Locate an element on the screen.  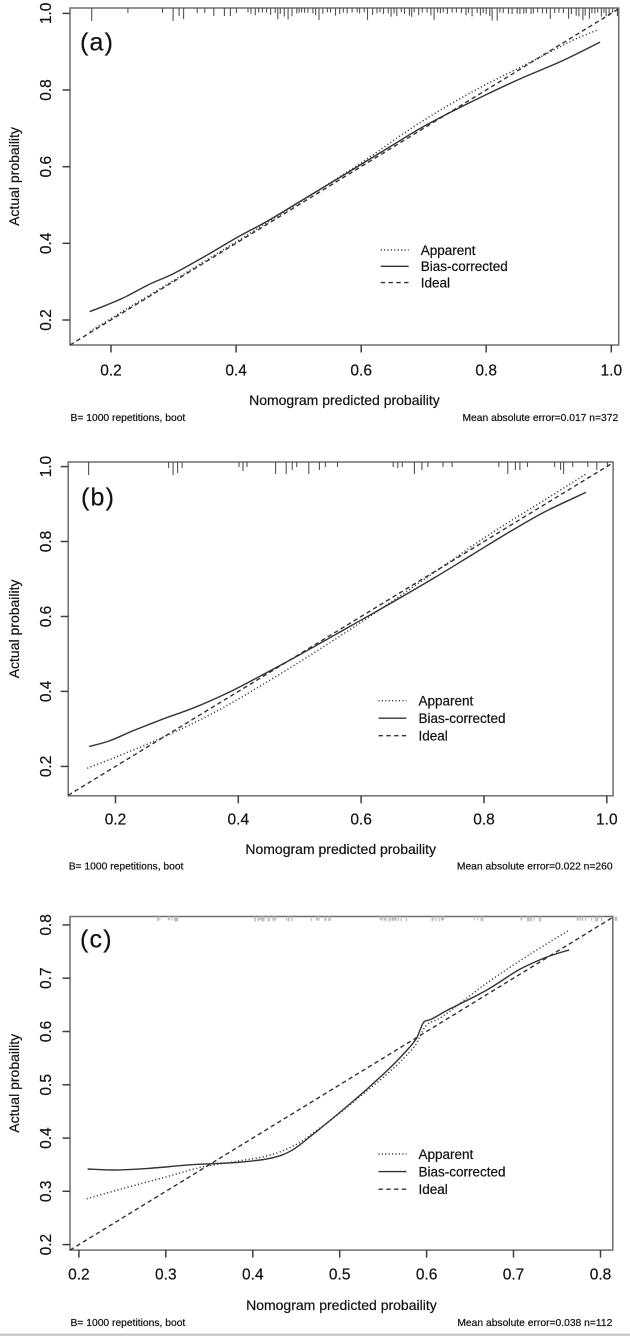
svg-text: (a) is located at coordinates (97, 43).